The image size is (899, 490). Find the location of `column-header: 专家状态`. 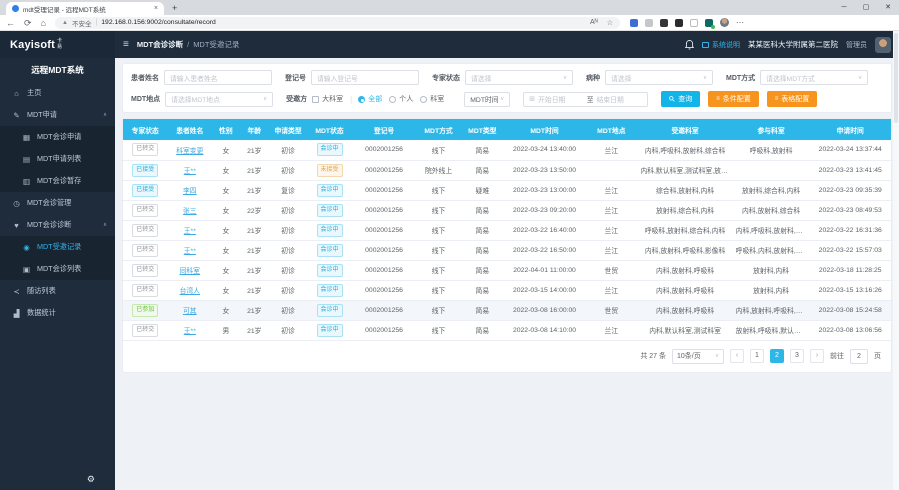

column-header: 专家状态 is located at coordinates (145, 129).